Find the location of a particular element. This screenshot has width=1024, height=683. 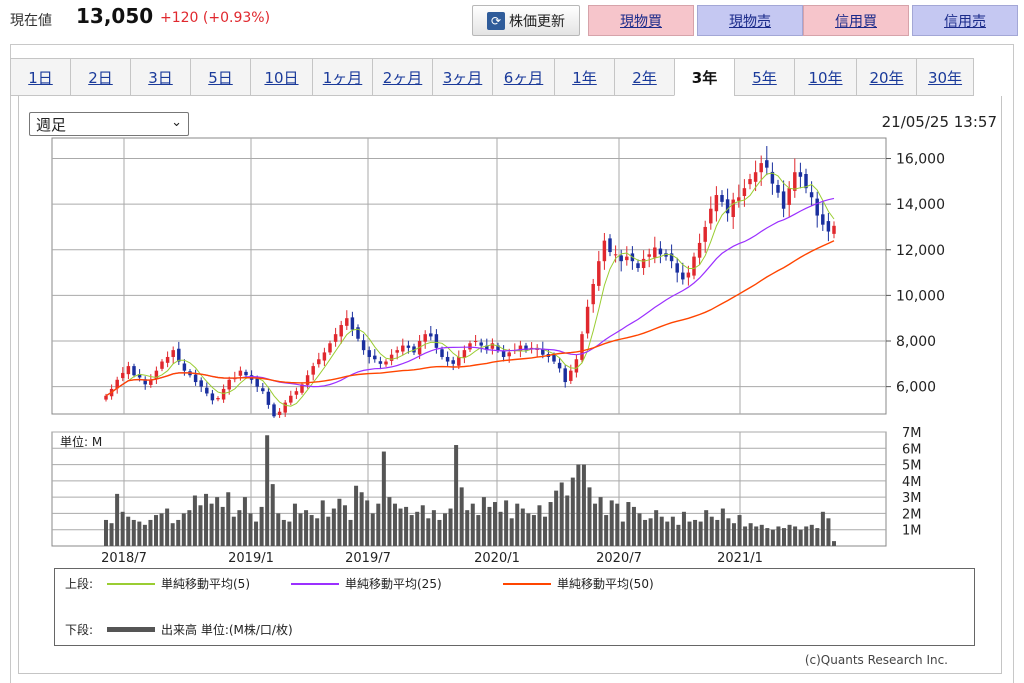

tab-14: 20年 is located at coordinates (886, 77).